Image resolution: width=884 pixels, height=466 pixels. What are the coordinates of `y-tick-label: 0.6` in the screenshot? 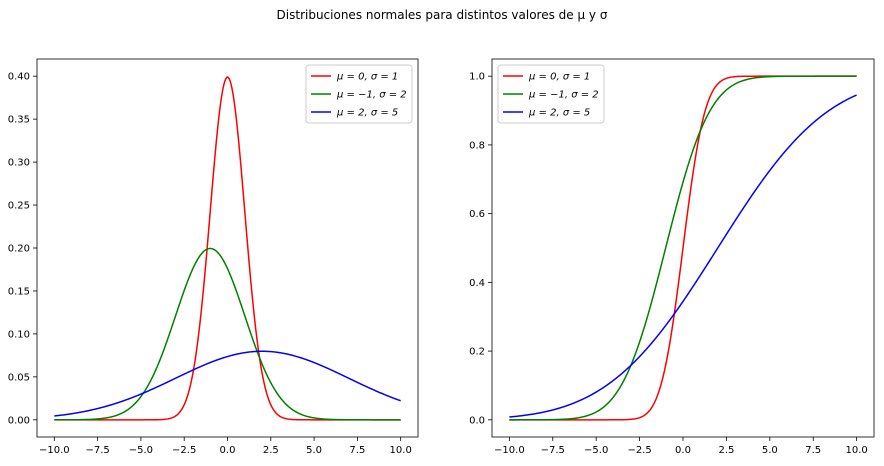 It's located at (477, 214).